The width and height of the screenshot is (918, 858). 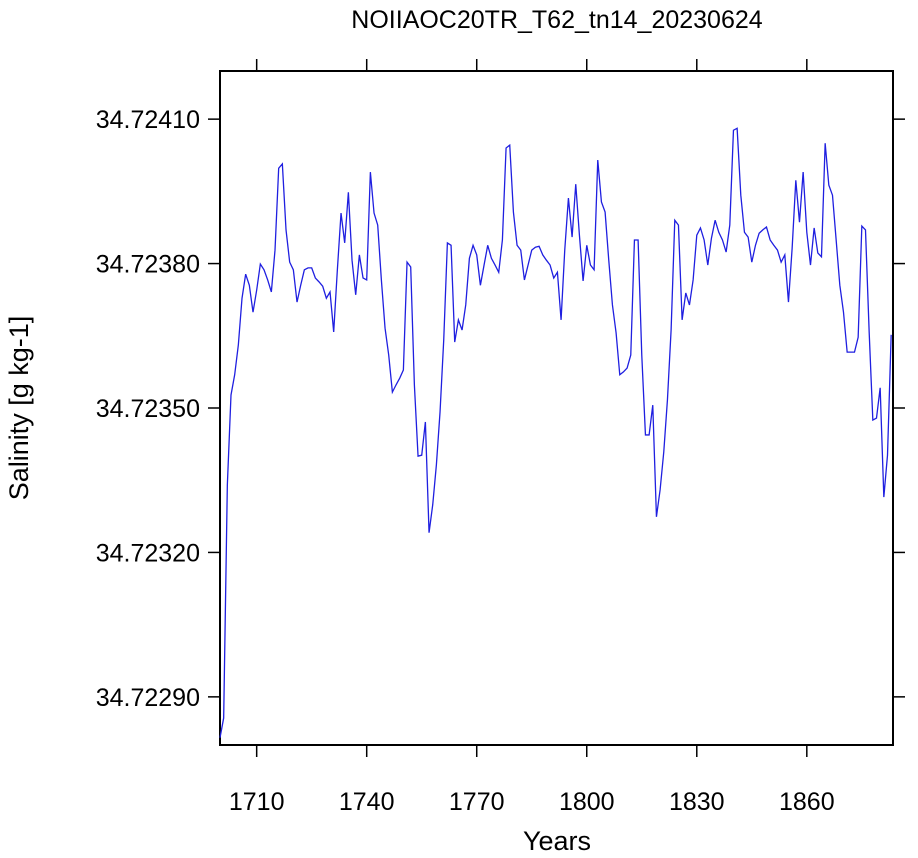 What do you see at coordinates (477, 802) in the screenshot?
I see `x-tick-label: 1770` at bounding box center [477, 802].